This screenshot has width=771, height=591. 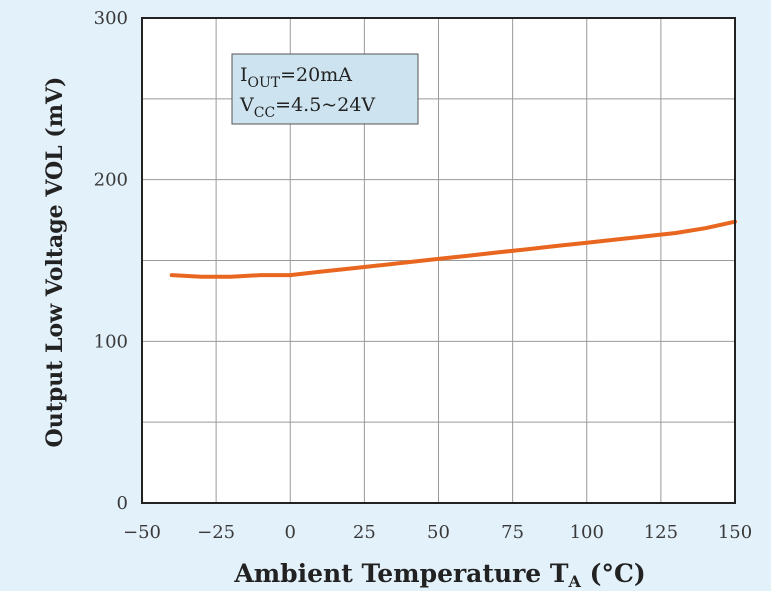 I want to click on x-axis-title-symbol: T, so click(x=559, y=573).